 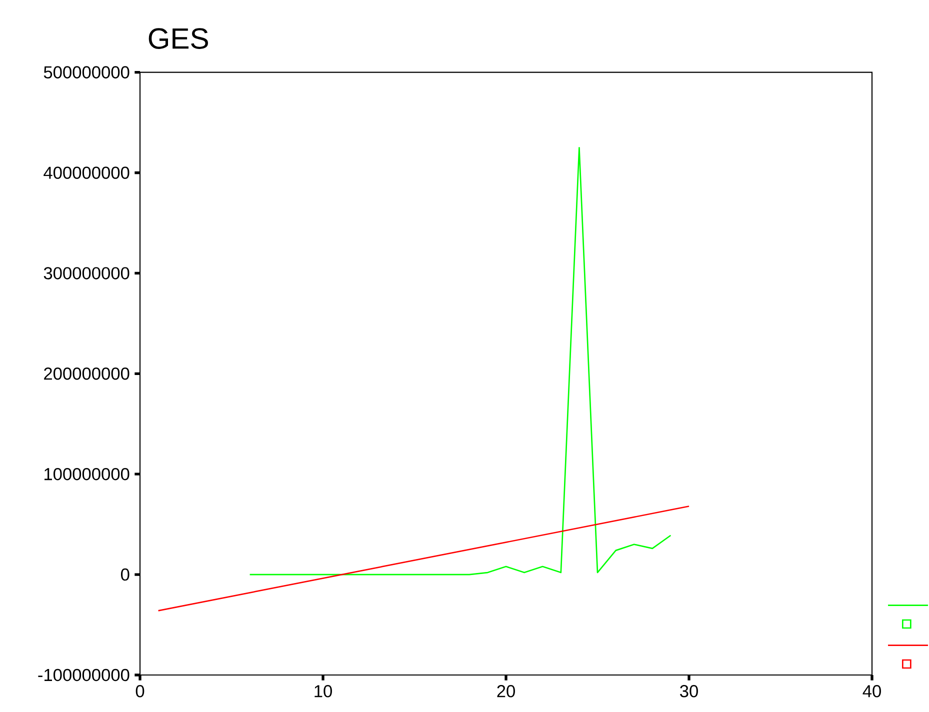 What do you see at coordinates (689, 691) in the screenshot?
I see `x-tick-label: 30` at bounding box center [689, 691].